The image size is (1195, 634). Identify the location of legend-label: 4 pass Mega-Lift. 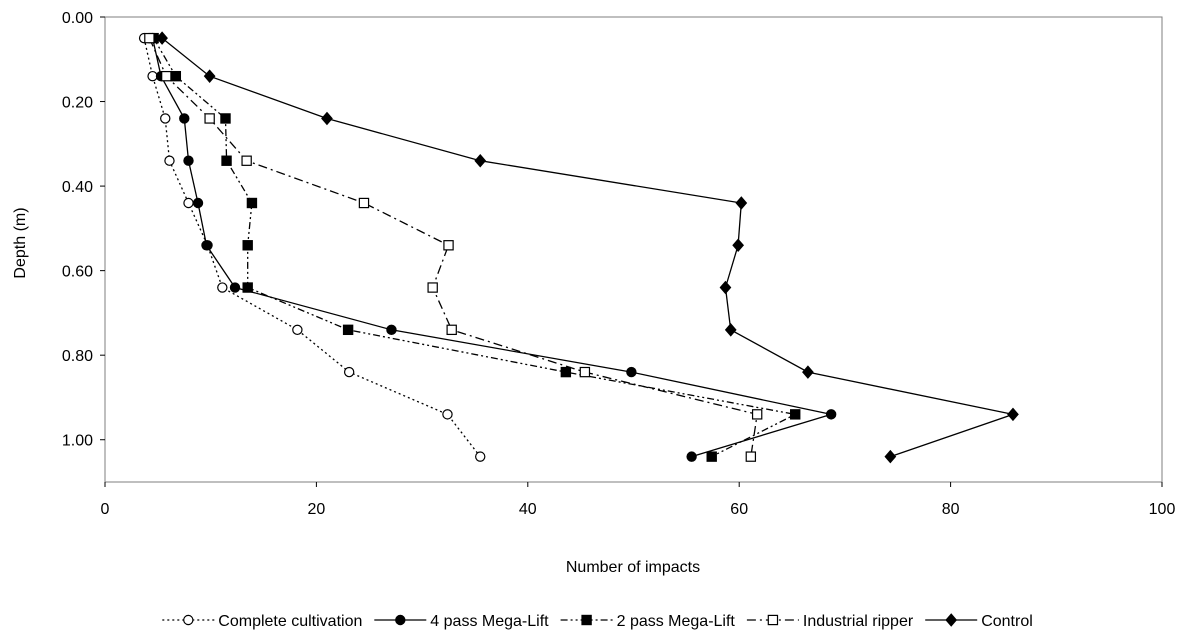
(489, 621).